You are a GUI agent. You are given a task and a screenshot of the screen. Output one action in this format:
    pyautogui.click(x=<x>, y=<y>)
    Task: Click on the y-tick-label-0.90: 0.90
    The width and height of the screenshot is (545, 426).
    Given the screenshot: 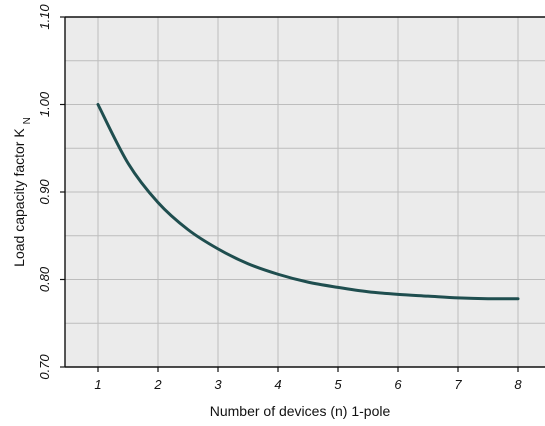 What is the action you would take?
    pyautogui.click(x=44, y=192)
    